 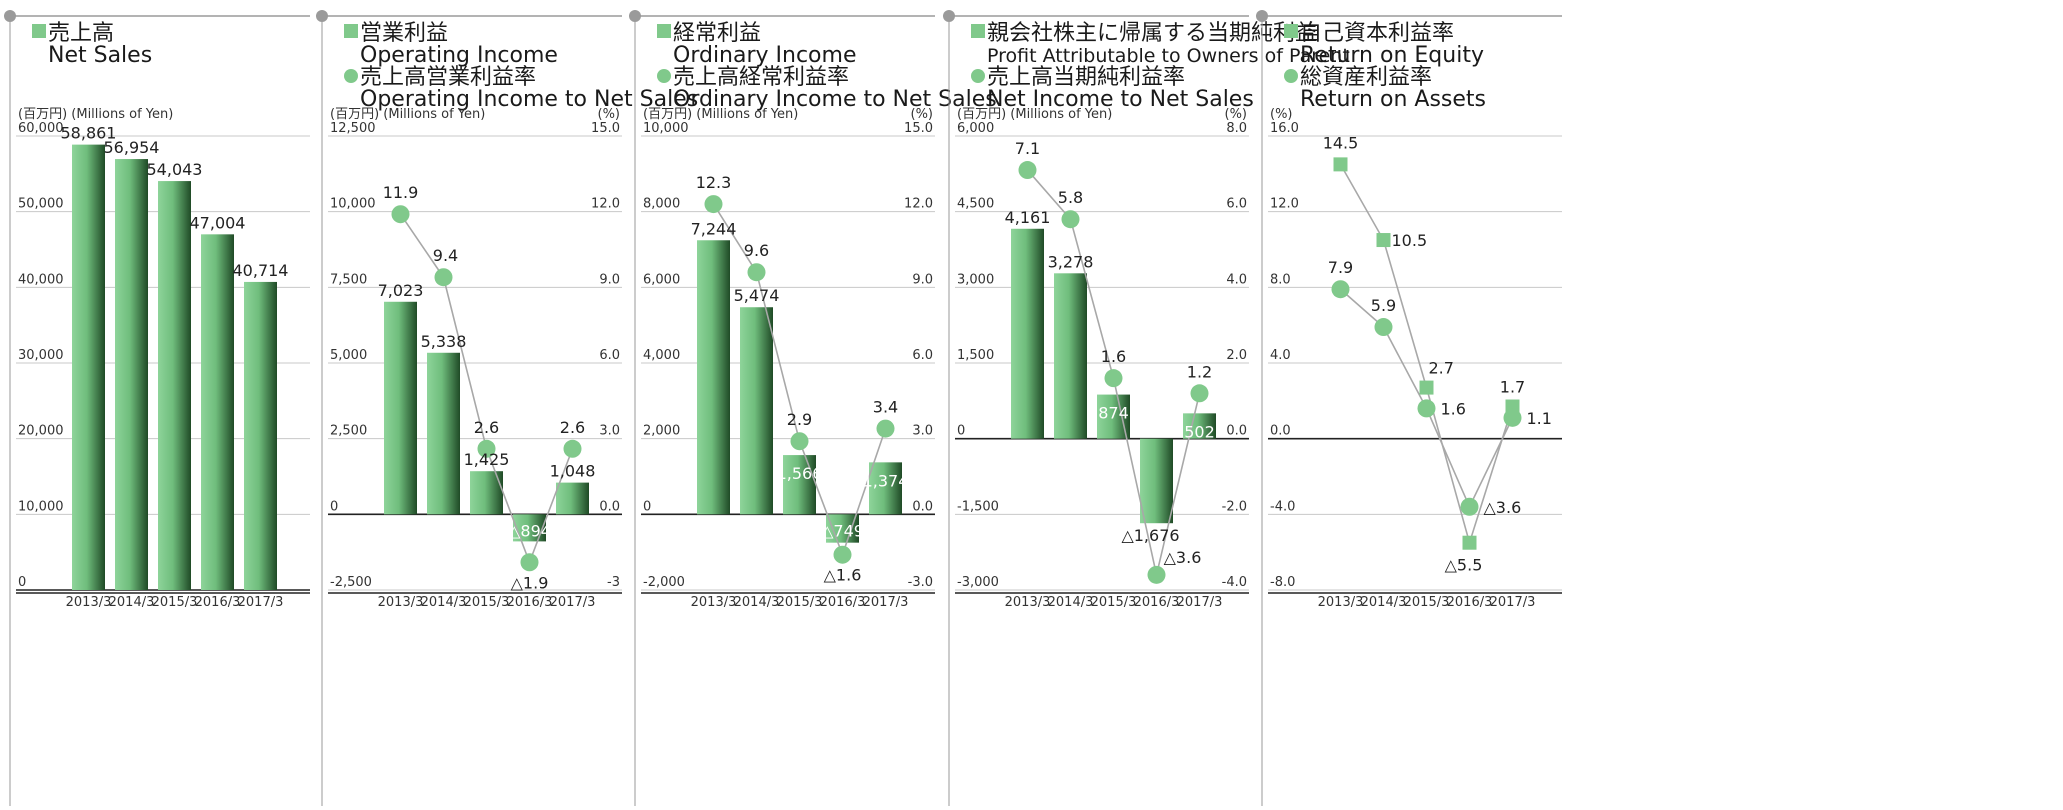 What do you see at coordinates (1383, 305) in the screenshot?
I see `line-value-label: 5.9` at bounding box center [1383, 305].